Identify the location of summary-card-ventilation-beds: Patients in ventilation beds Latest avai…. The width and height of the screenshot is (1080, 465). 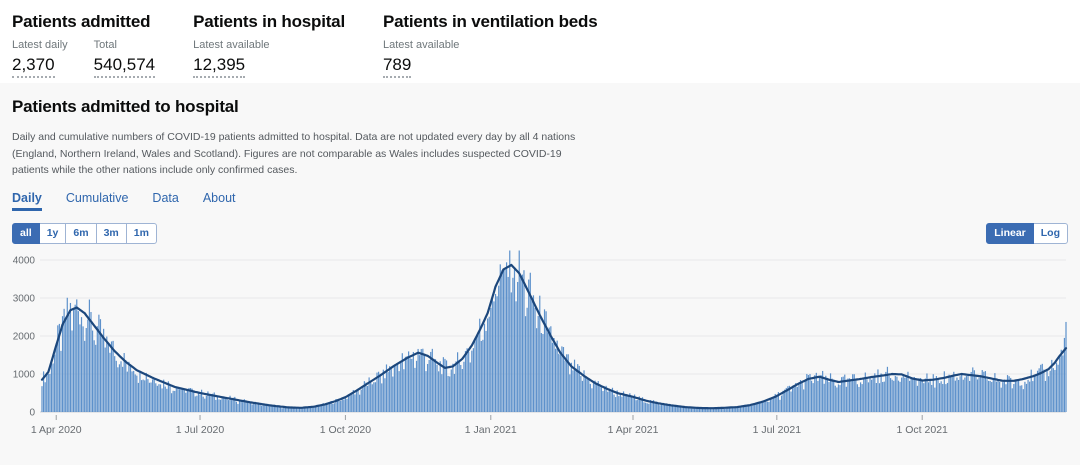
(490, 47).